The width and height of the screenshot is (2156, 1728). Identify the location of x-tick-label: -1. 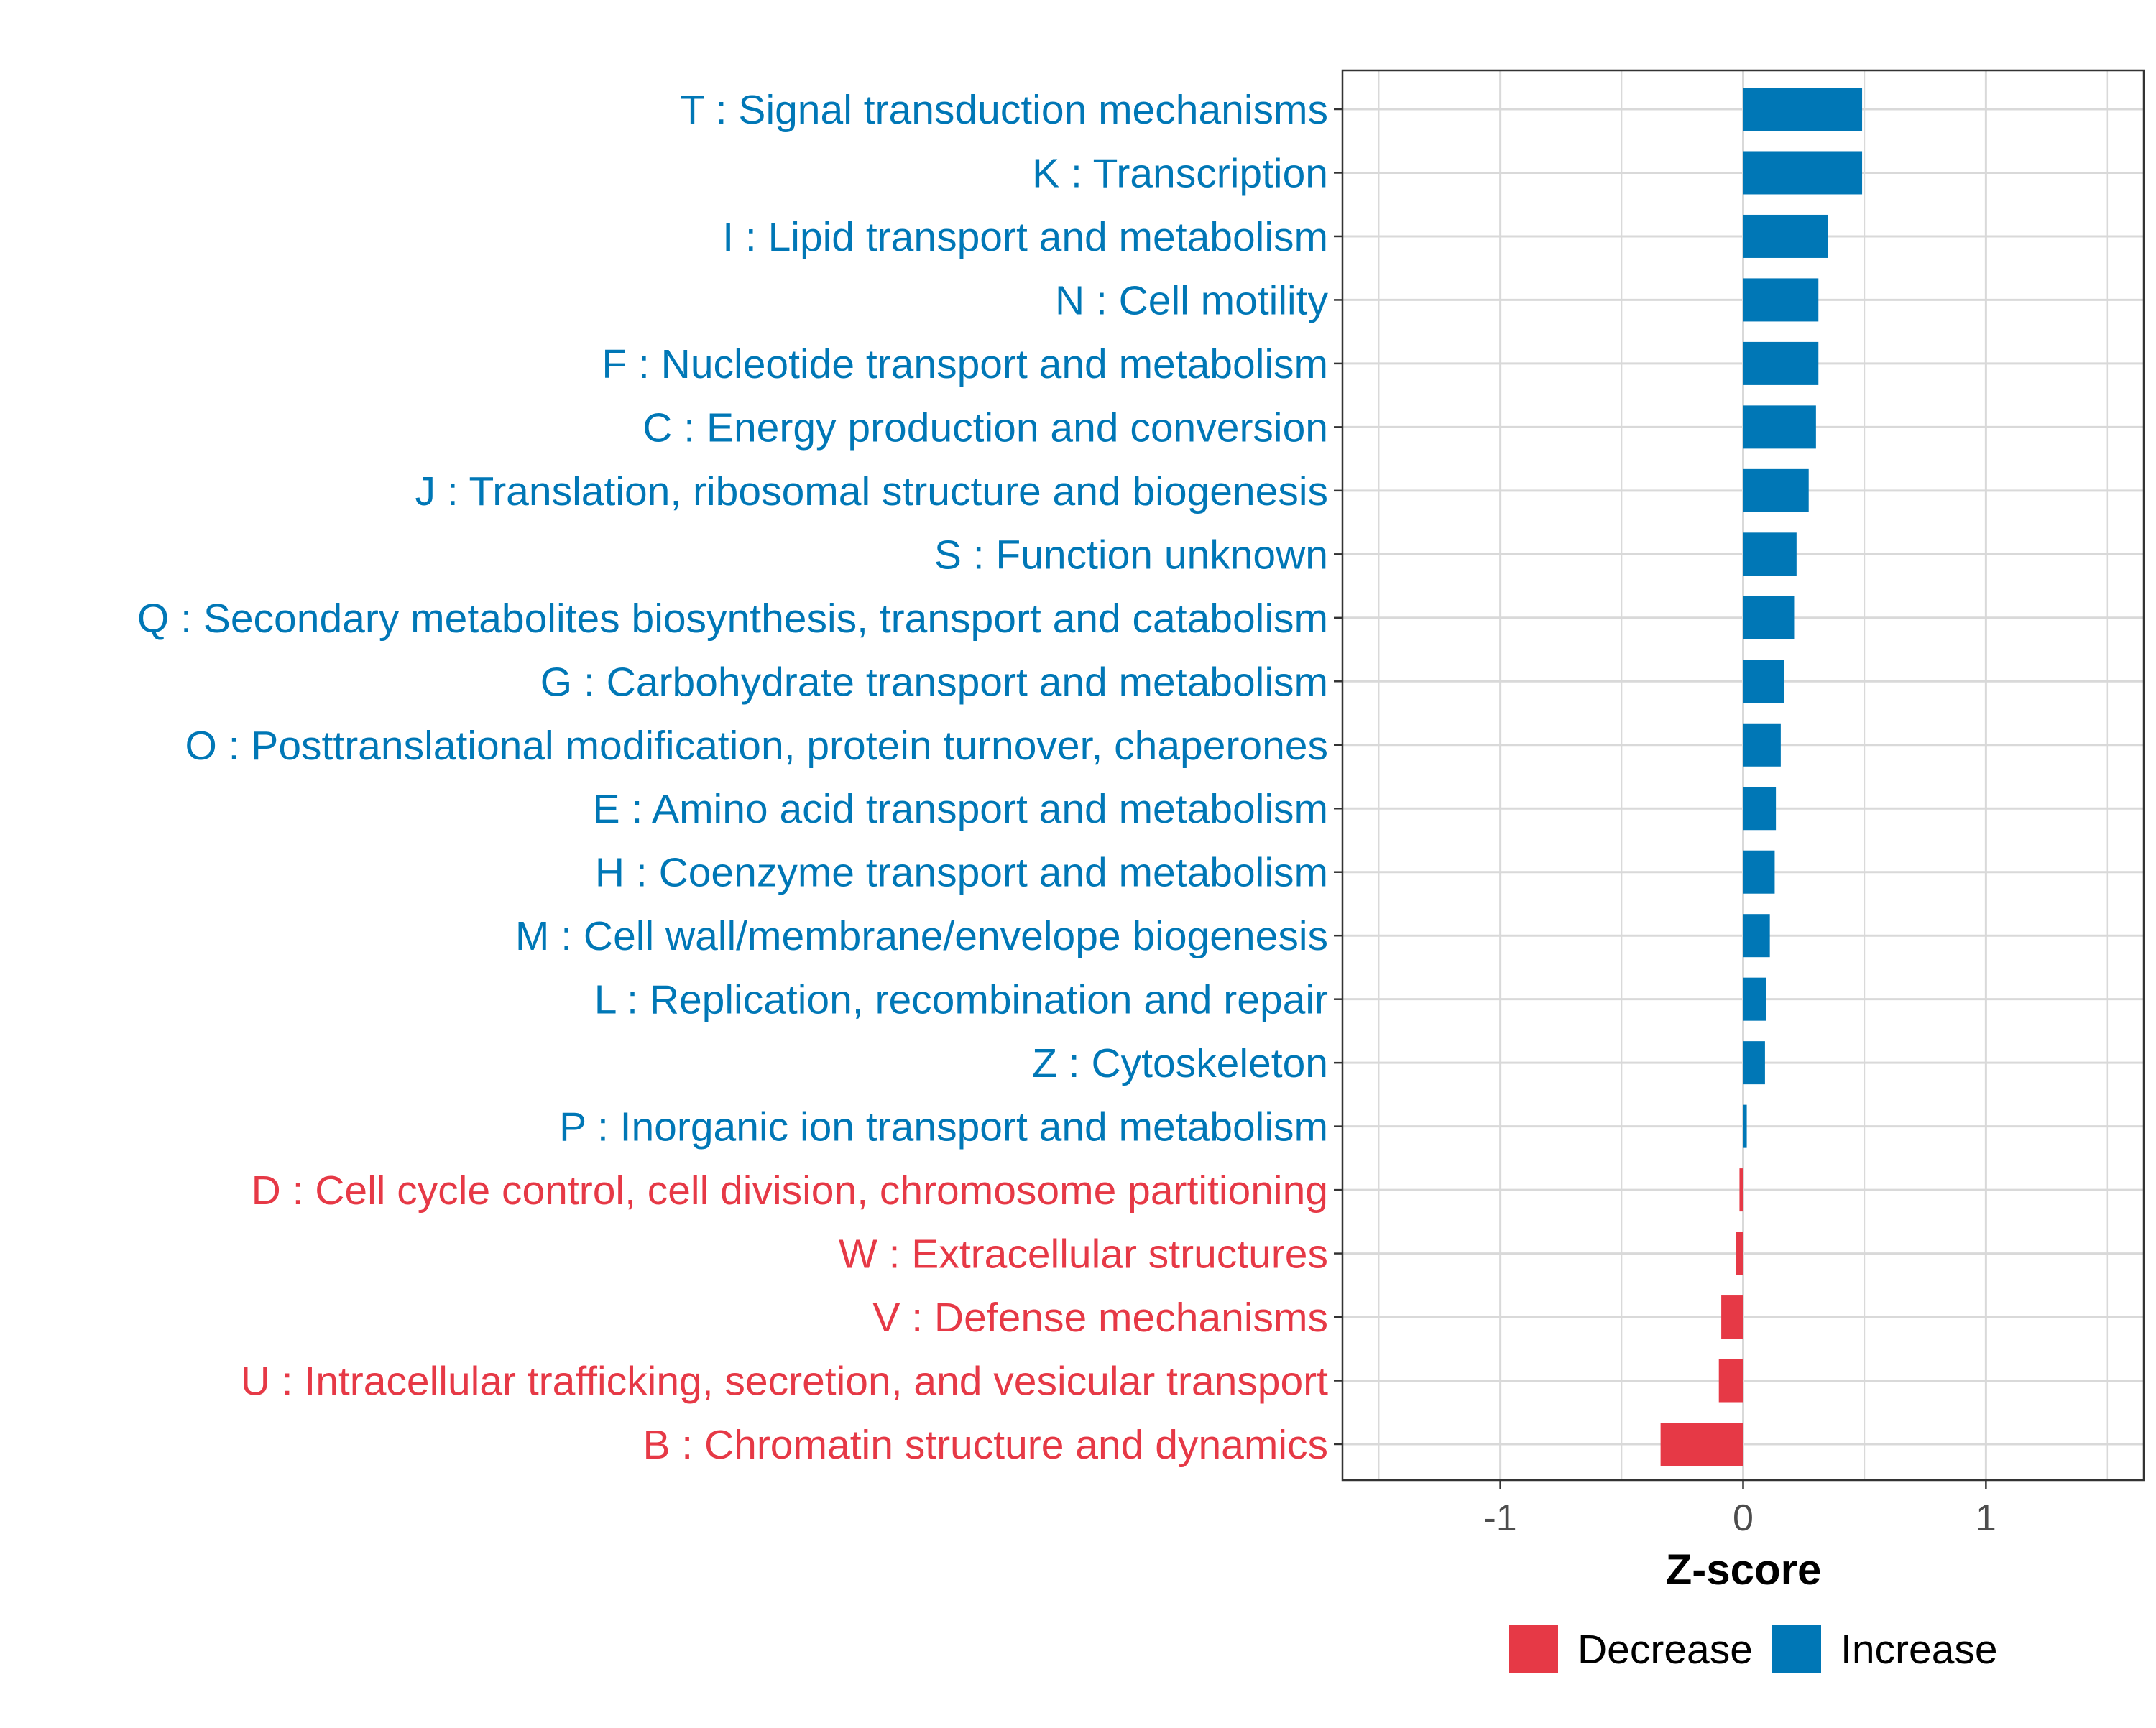
(1499, 1518).